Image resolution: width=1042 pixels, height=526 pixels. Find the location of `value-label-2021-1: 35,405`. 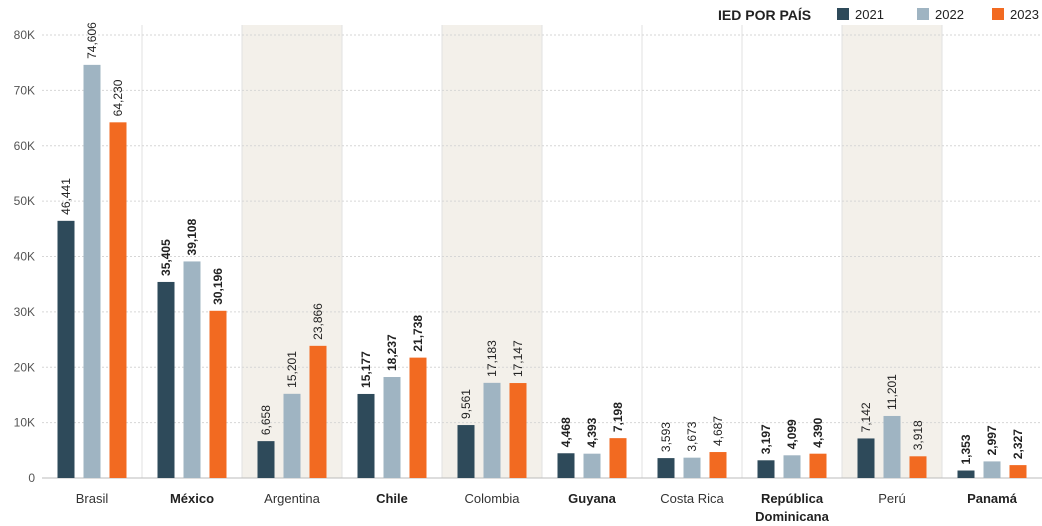

value-label-2021-1: 35,405 is located at coordinates (166, 257).